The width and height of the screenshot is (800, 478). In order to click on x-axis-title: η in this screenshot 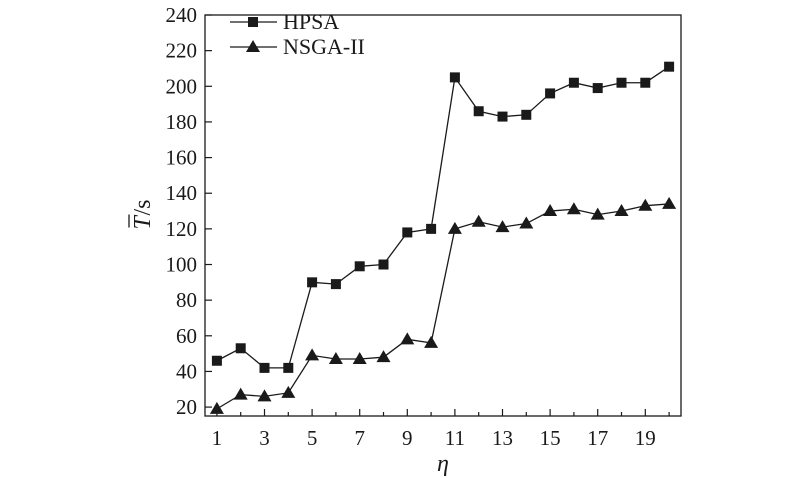, I will do `click(443, 464)`.